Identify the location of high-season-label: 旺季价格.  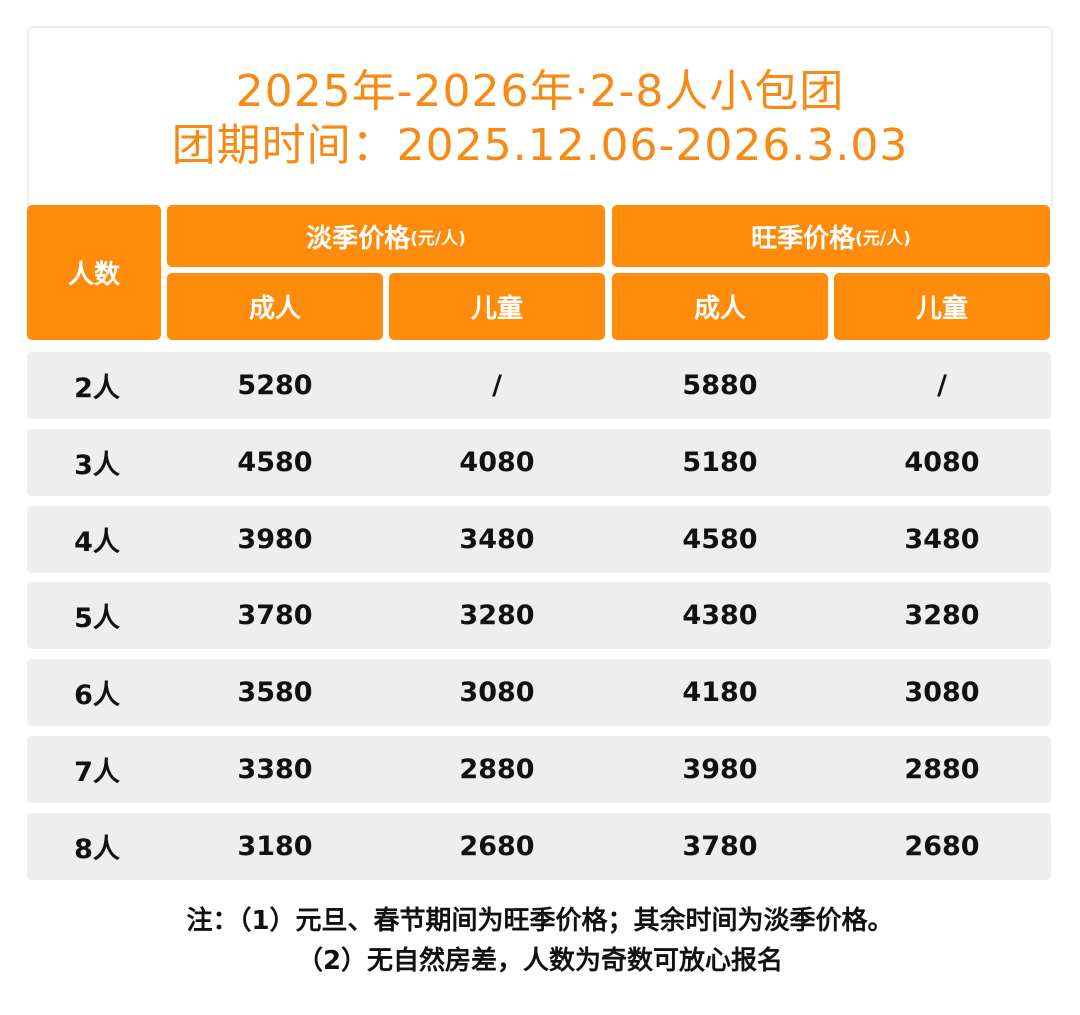
(803, 238).